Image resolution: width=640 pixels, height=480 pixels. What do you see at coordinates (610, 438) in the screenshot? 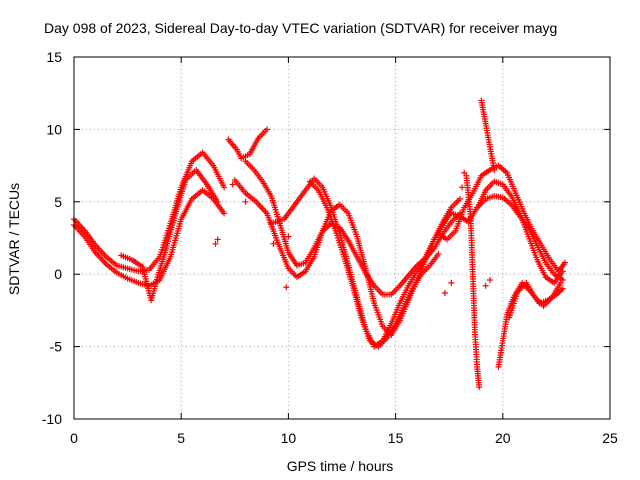
I see `x-tick-label: 25` at bounding box center [610, 438].